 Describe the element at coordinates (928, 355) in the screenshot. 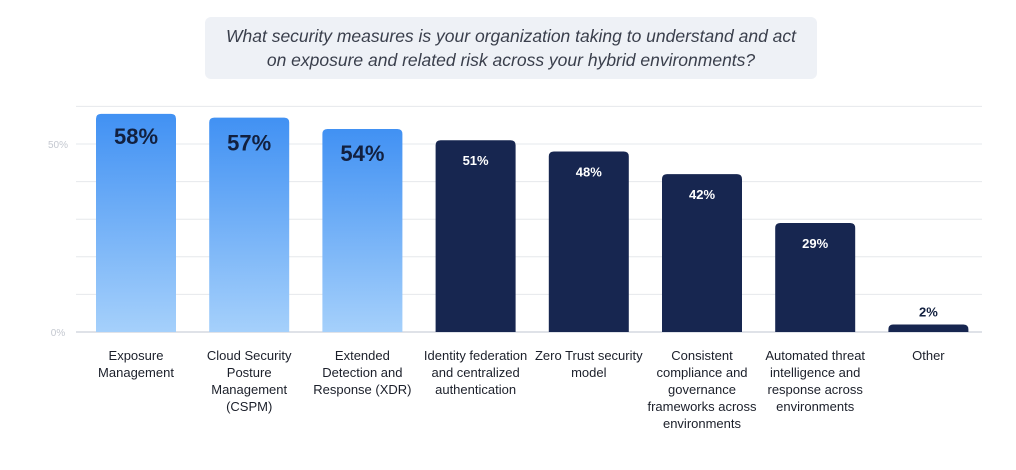

I see `x-tick-label: Other` at that location.